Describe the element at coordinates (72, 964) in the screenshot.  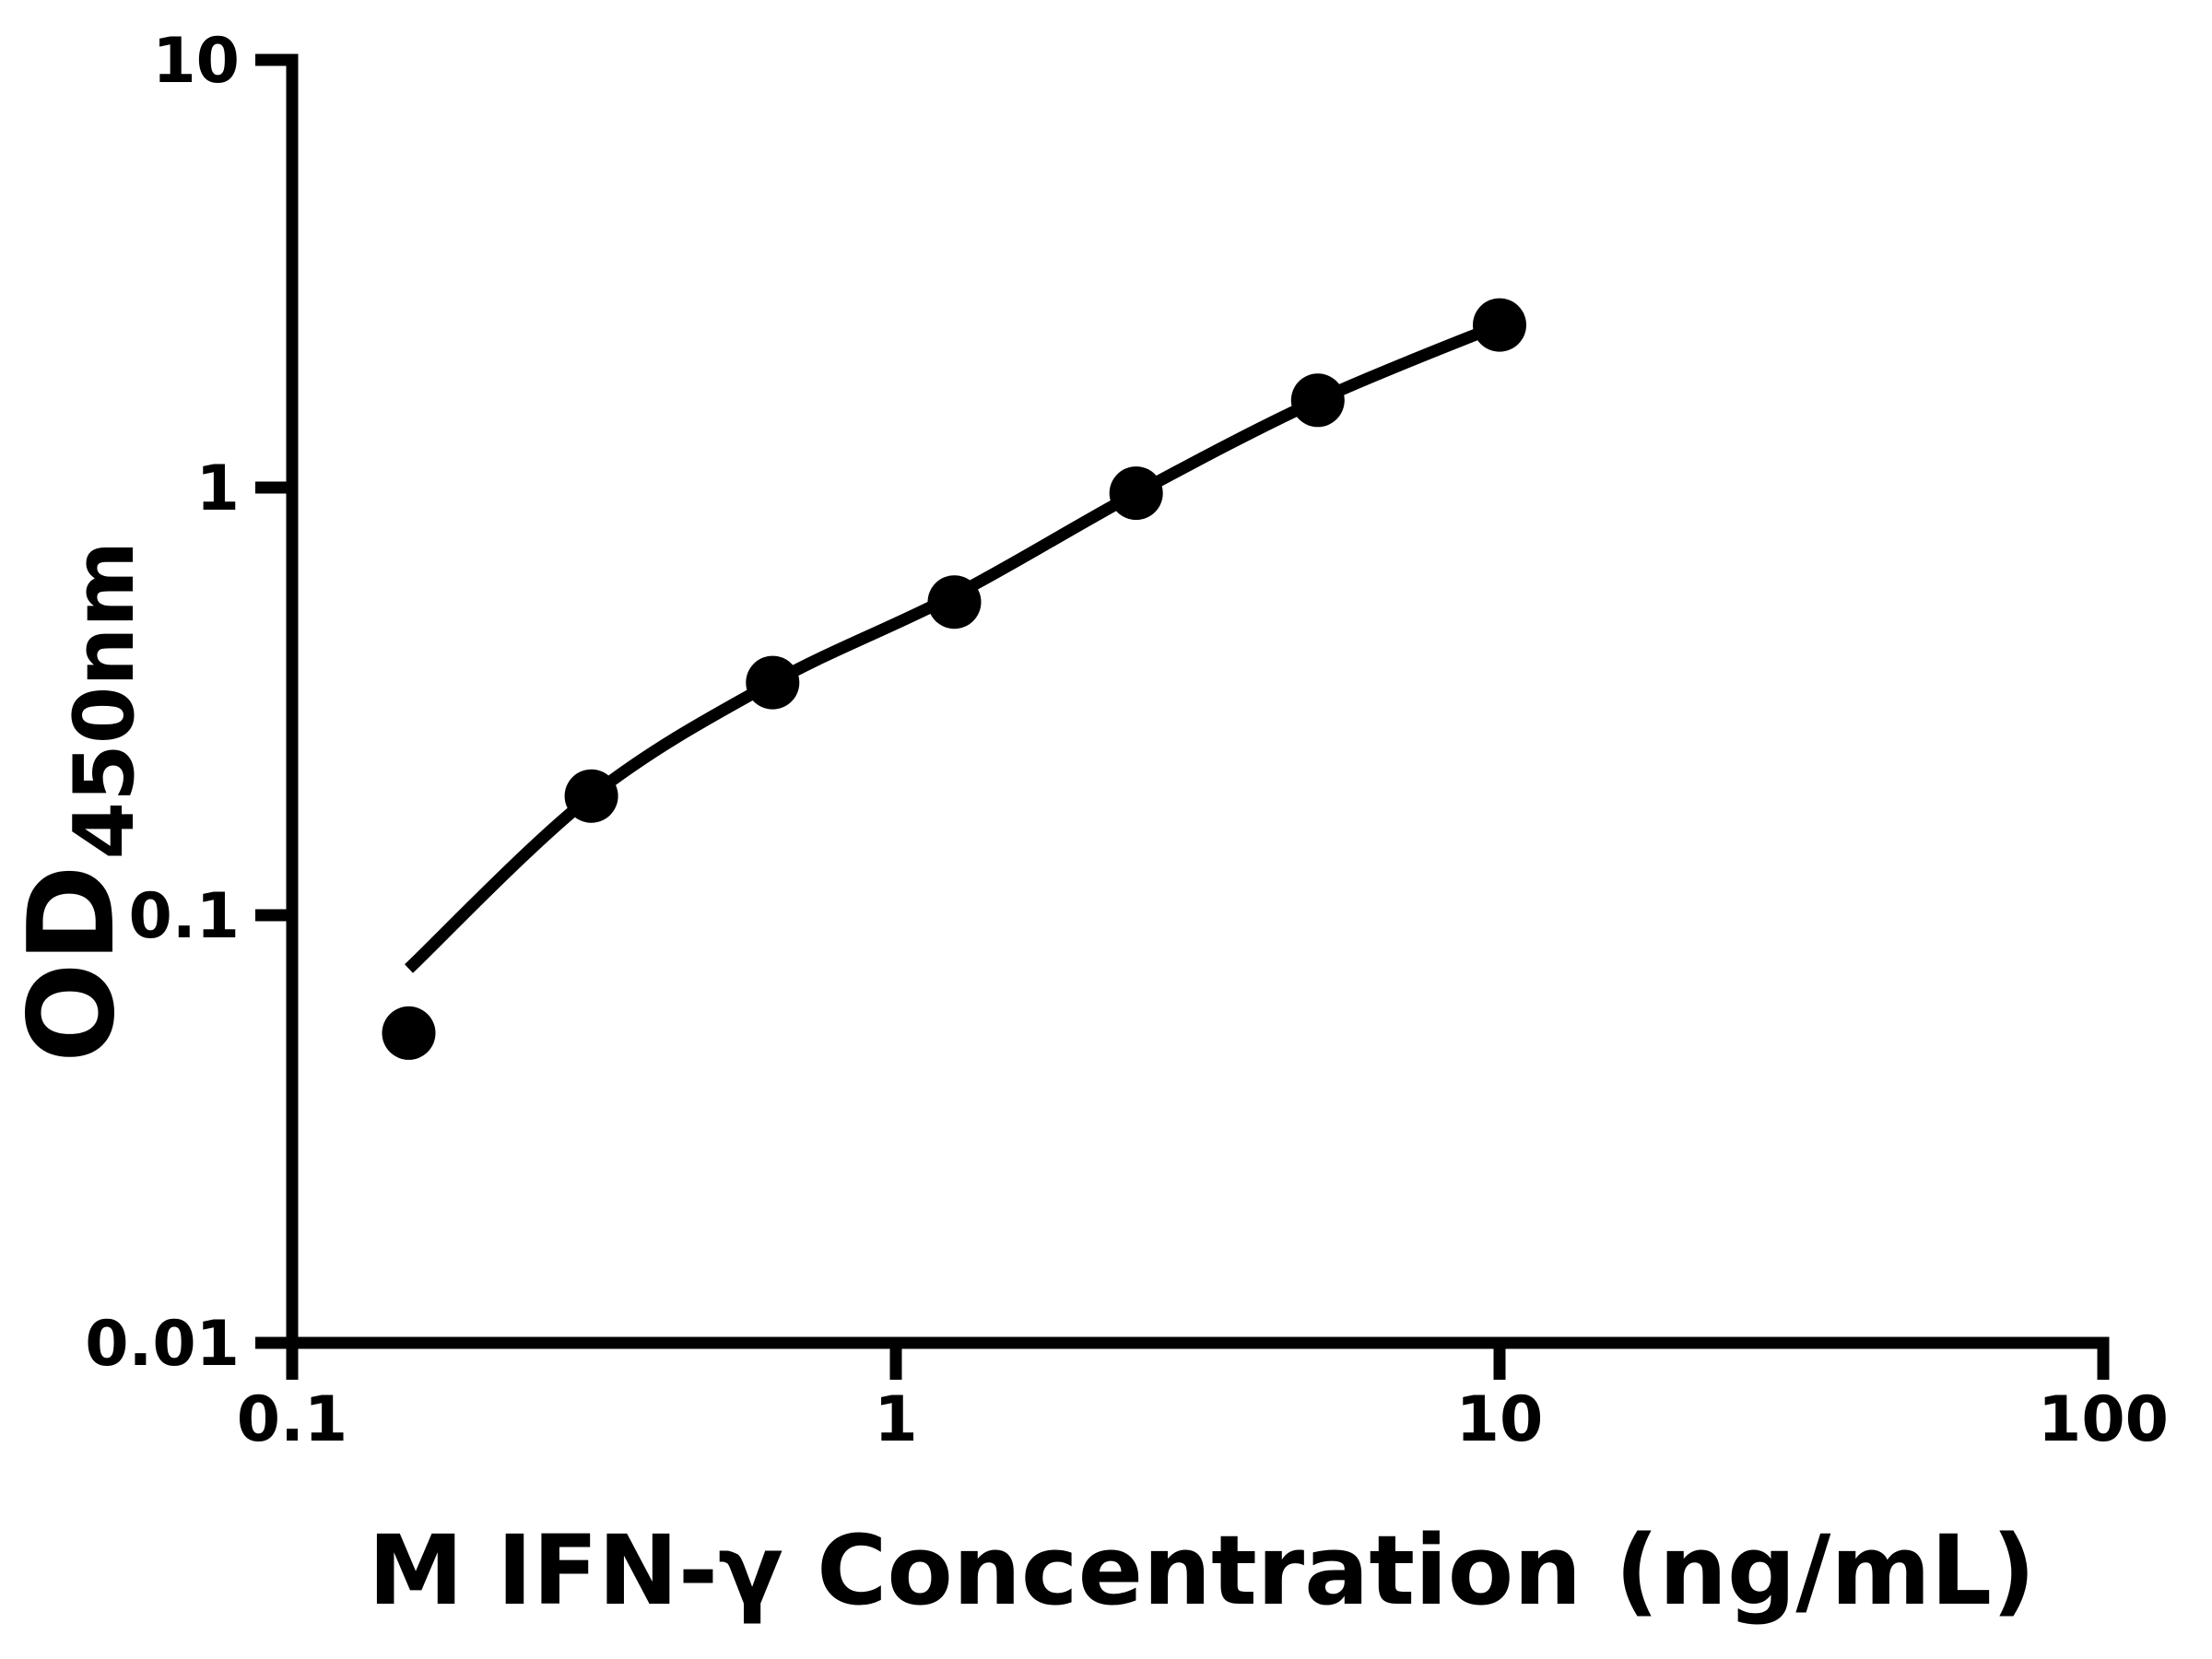
I see `y-axis-title-main: OD` at that location.